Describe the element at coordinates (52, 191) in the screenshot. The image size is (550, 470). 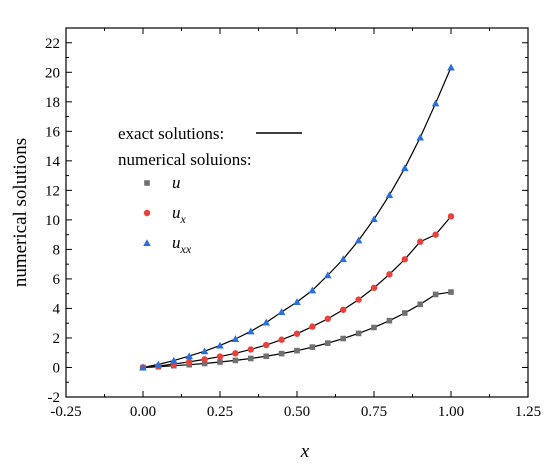
I see `y-tick-label: 12` at that location.